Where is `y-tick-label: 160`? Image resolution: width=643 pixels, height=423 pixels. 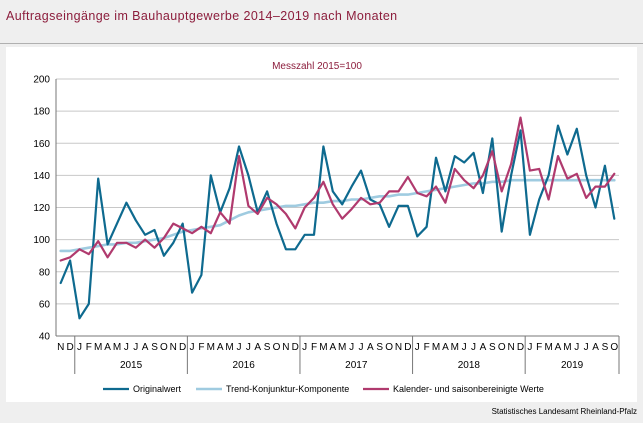
y-tick-label: 160 is located at coordinates (41, 144).